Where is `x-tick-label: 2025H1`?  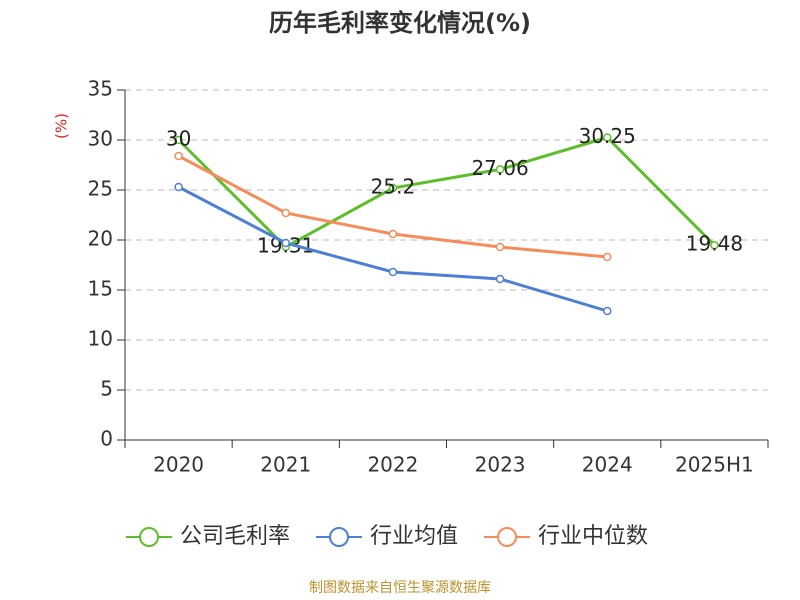 x-tick-label: 2025H1 is located at coordinates (714, 465).